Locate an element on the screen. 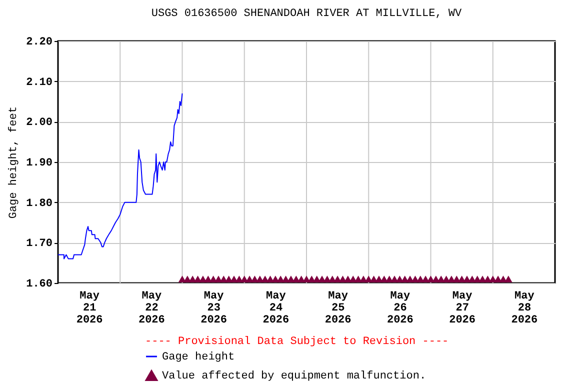  x-tick-label: May 22 2026 is located at coordinates (151, 308).